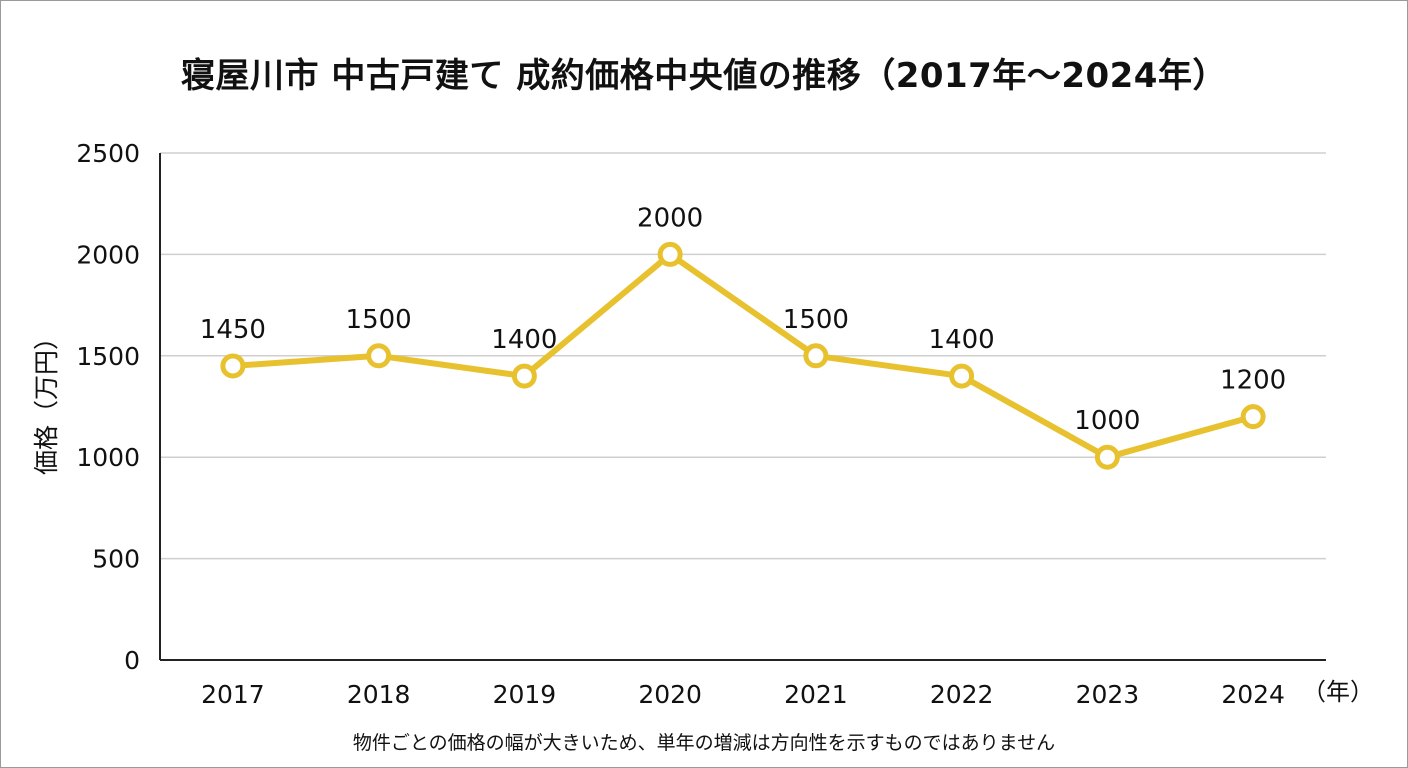 Image resolution: width=1408 pixels, height=768 pixels. I want to click on x-tick-label: 2024, so click(1253, 694).